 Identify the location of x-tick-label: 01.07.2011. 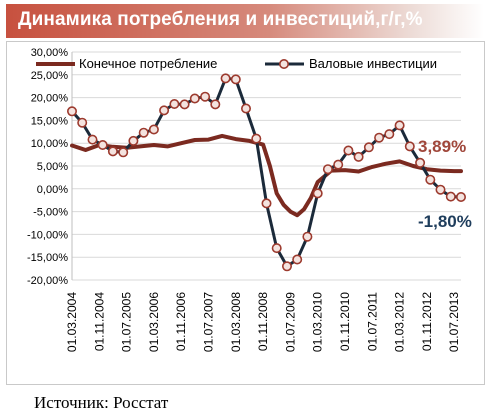
(372, 321).